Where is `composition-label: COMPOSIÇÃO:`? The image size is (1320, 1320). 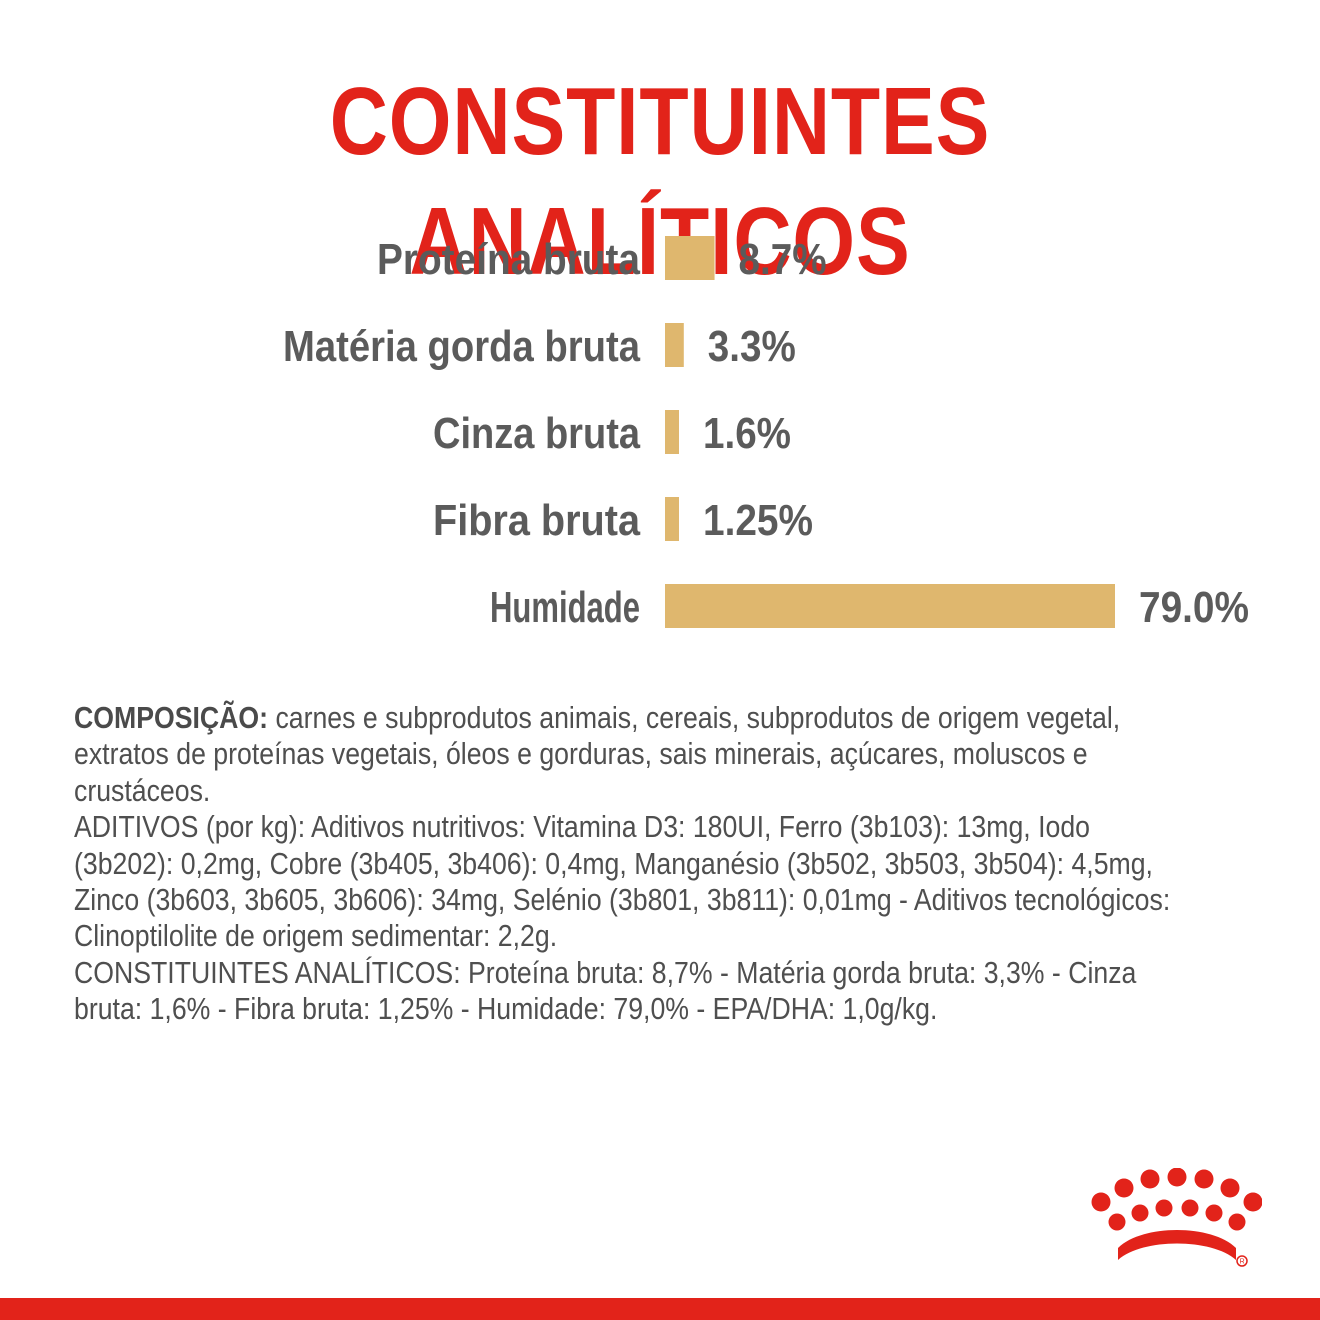 composition-label: COMPOSIÇÃO: is located at coordinates (171, 717).